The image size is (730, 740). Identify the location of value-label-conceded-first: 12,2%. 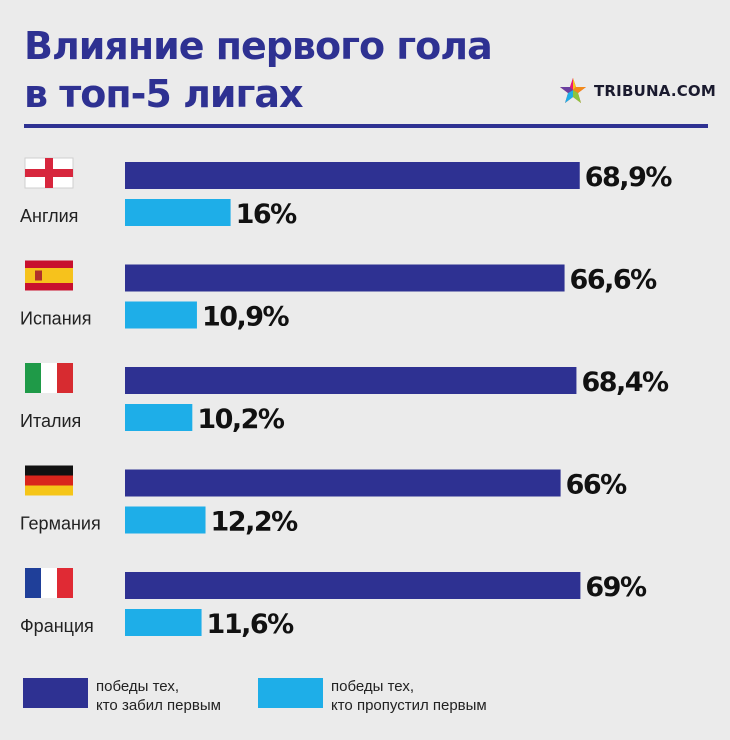
(255, 522).